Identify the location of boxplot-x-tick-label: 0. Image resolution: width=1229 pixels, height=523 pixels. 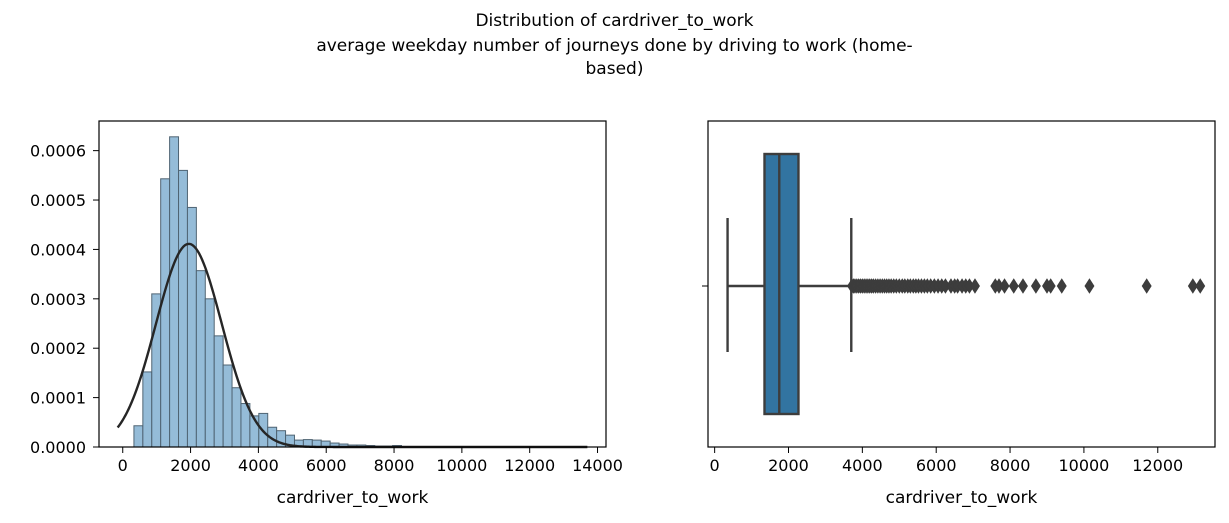
(715, 465).